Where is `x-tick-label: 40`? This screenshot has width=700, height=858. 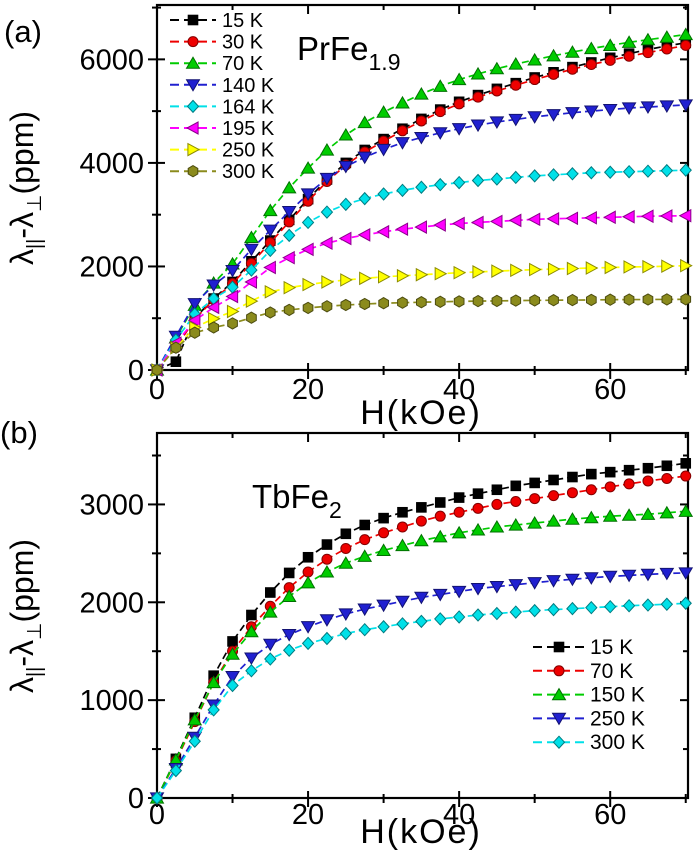 x-tick-label: 40 is located at coordinates (459, 390).